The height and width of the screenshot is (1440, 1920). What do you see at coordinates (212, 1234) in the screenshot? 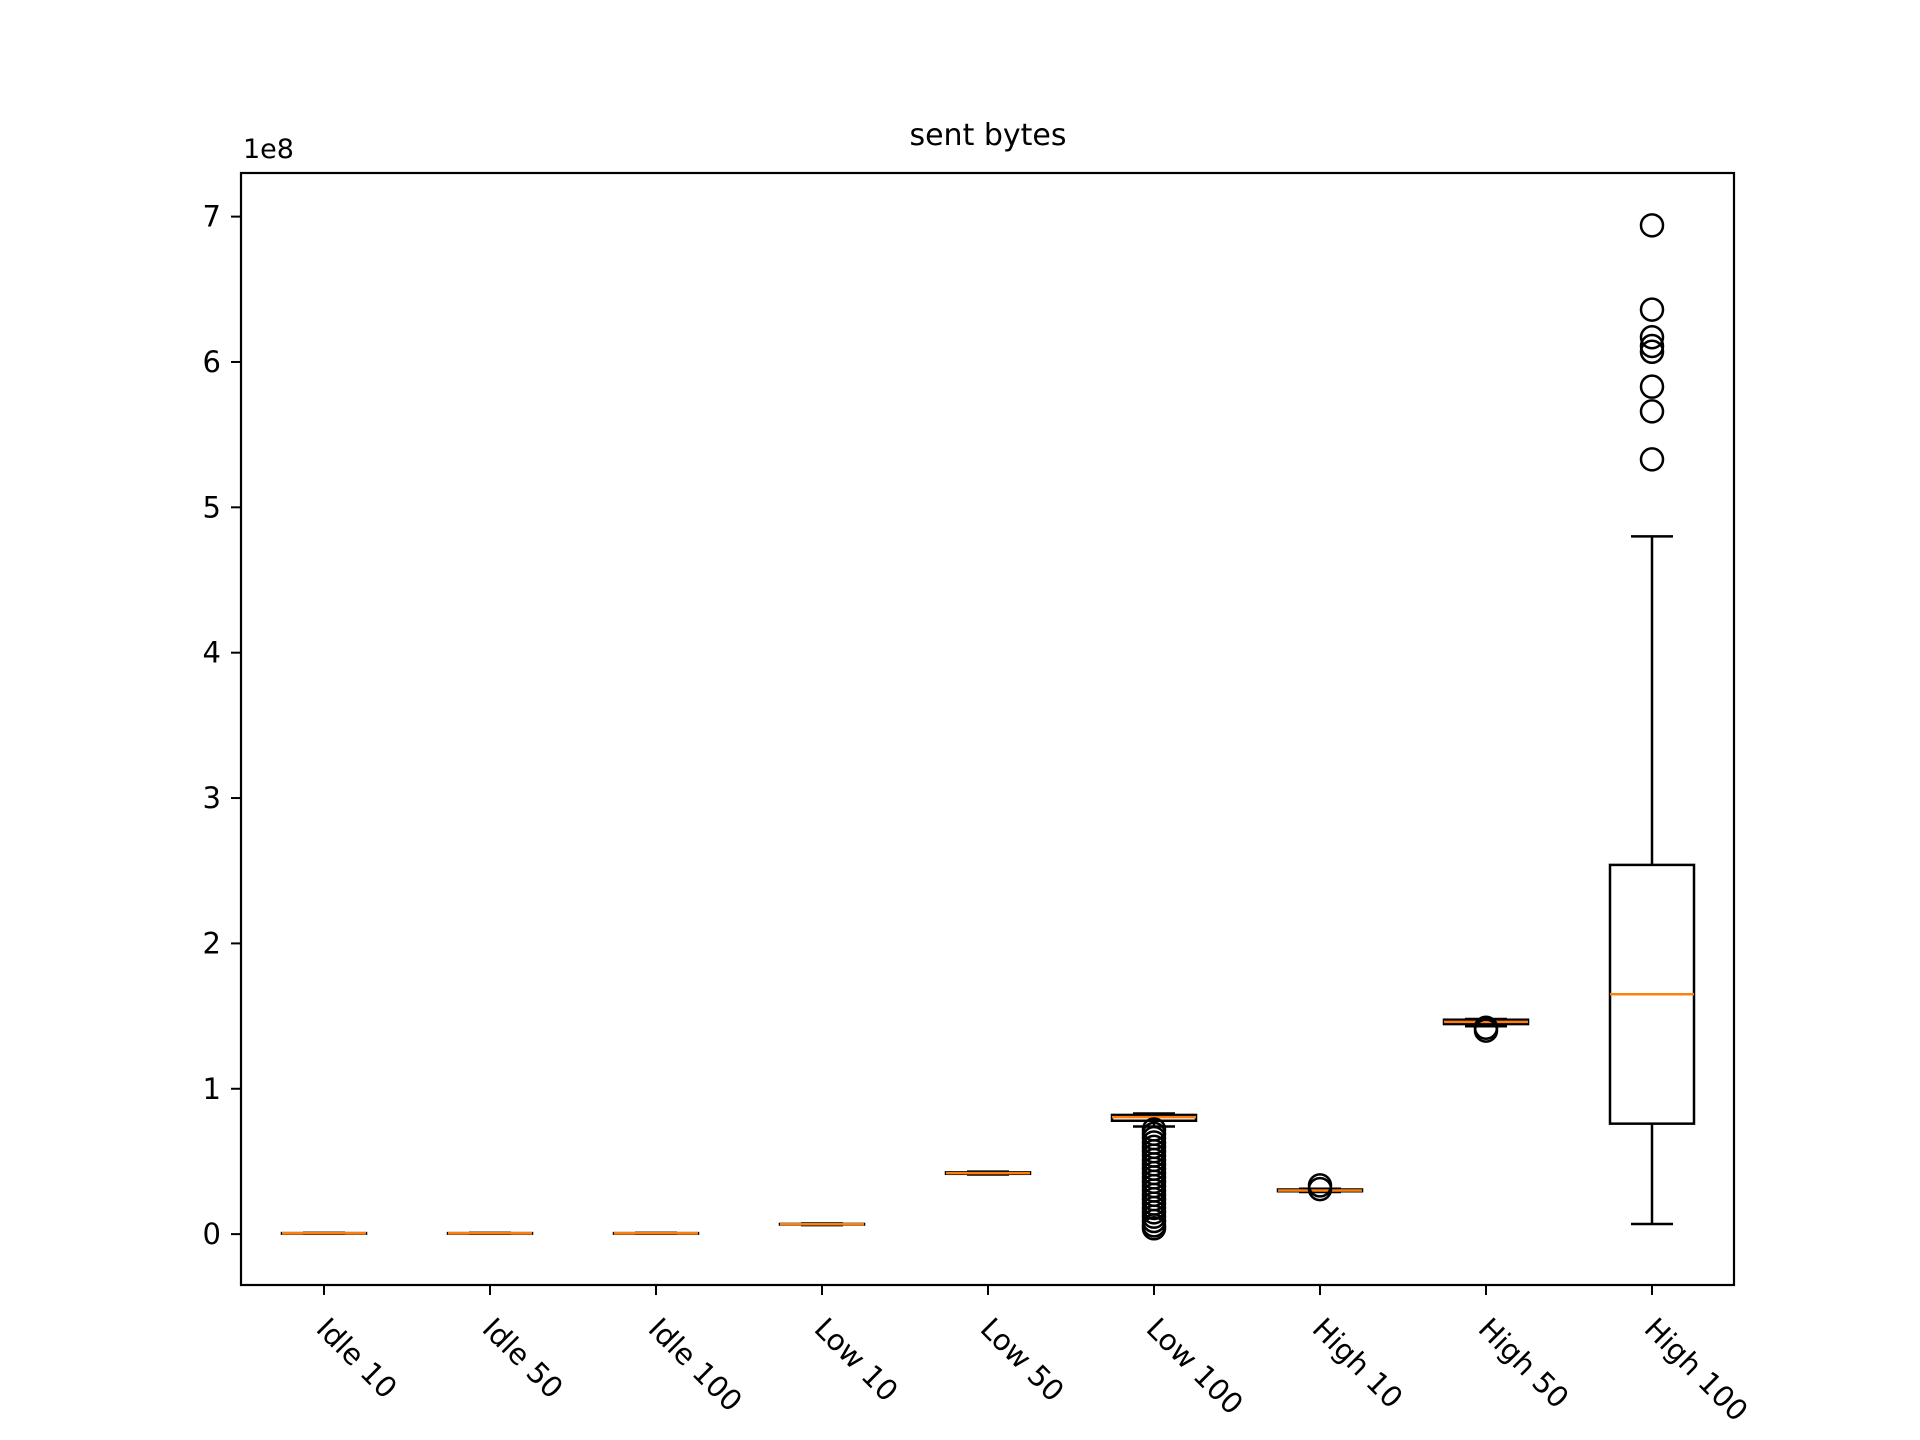
I see `y-tick-label: 0` at bounding box center [212, 1234].